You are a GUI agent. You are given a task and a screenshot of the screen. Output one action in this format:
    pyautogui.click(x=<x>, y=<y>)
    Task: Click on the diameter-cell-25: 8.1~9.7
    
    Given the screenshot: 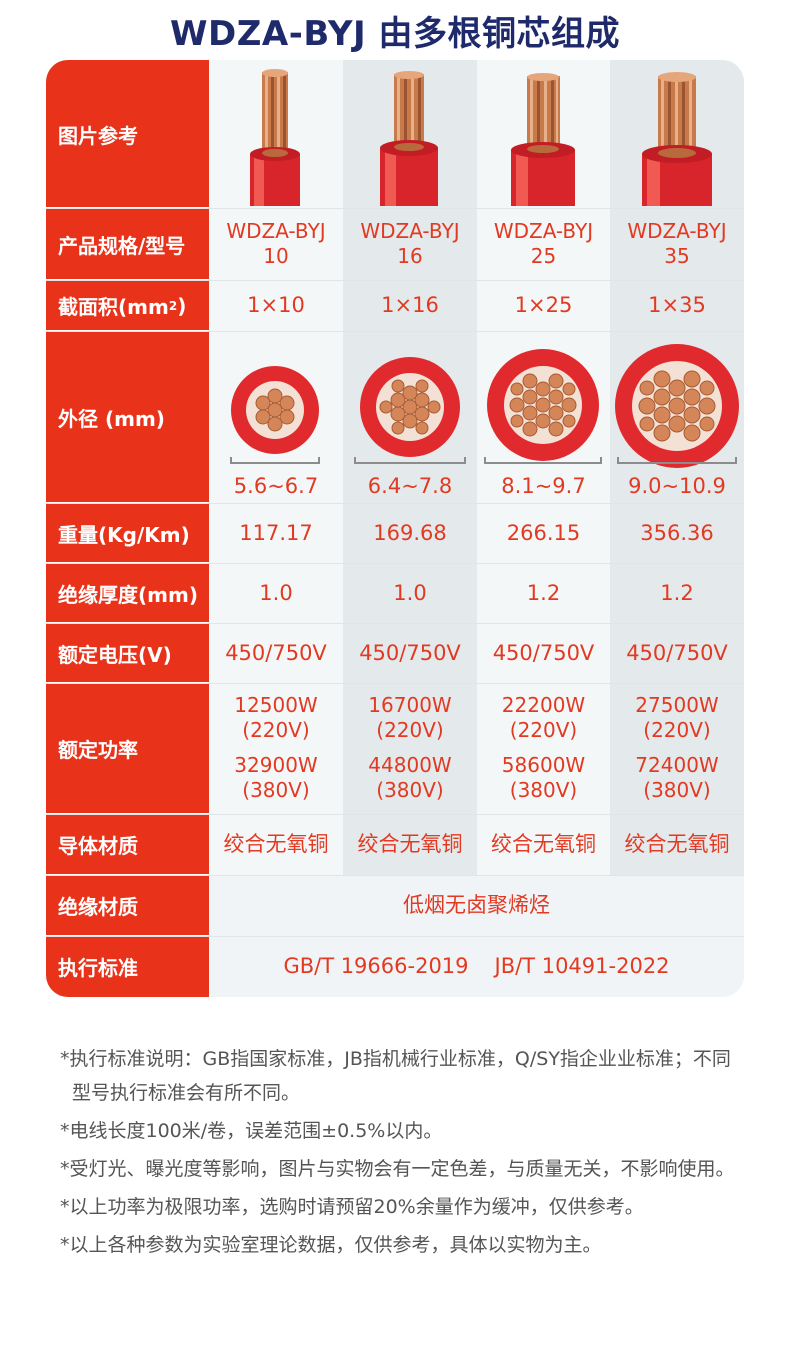 What is the action you would take?
    pyautogui.click(x=543, y=485)
    